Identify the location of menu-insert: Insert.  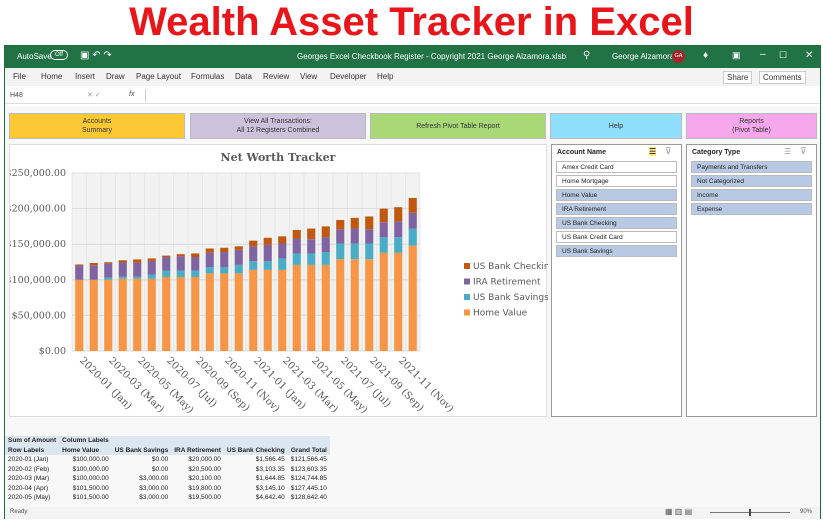
(85, 76).